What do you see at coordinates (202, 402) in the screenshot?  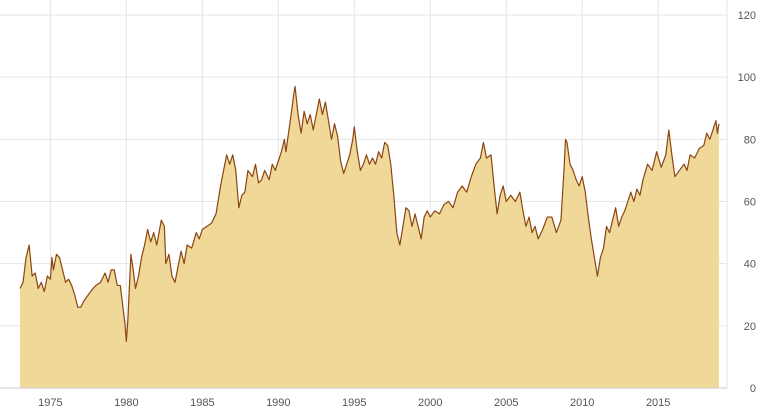 I see `x-tick-label-1985: 1985` at bounding box center [202, 402].